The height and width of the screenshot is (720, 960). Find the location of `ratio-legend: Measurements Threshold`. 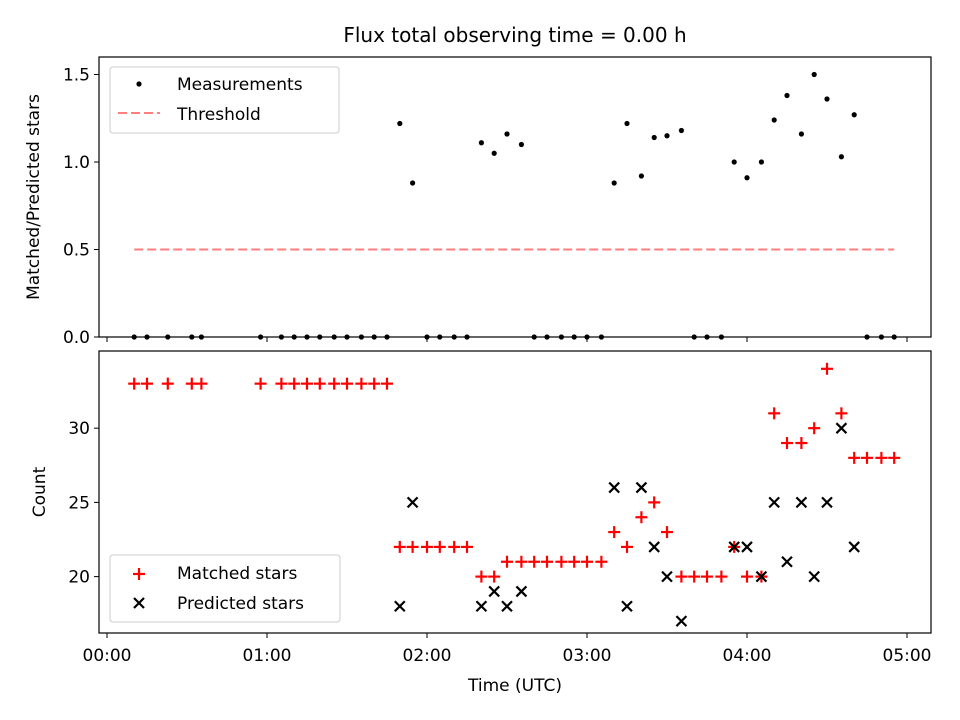

ratio-legend: Measurements Threshold is located at coordinates (224, 100).